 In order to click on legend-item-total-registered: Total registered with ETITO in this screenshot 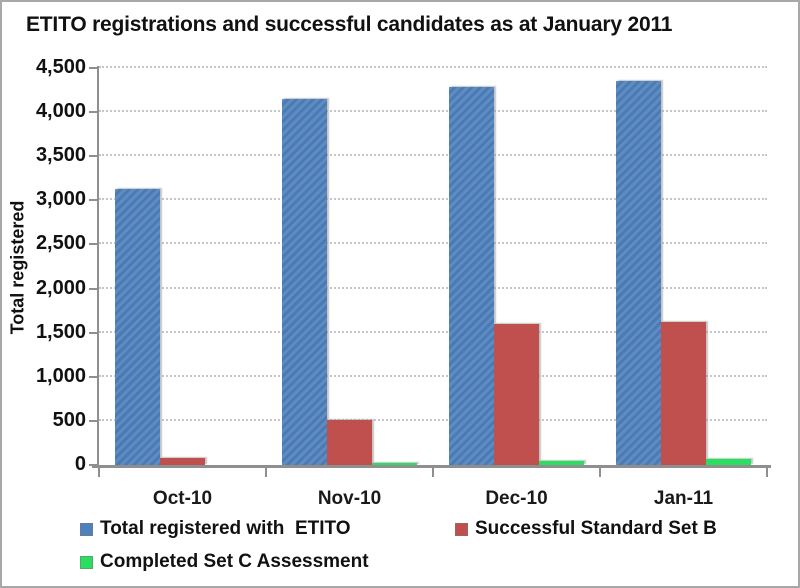, I will do `click(215, 529)`.